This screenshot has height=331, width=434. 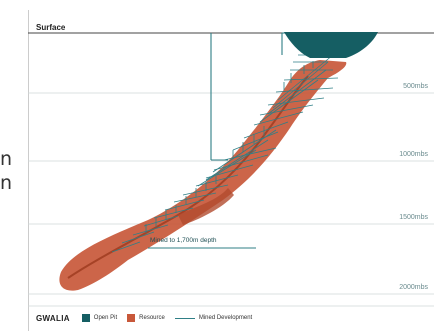 I want to click on depth-label-500: 500mbs, so click(x=415, y=86).